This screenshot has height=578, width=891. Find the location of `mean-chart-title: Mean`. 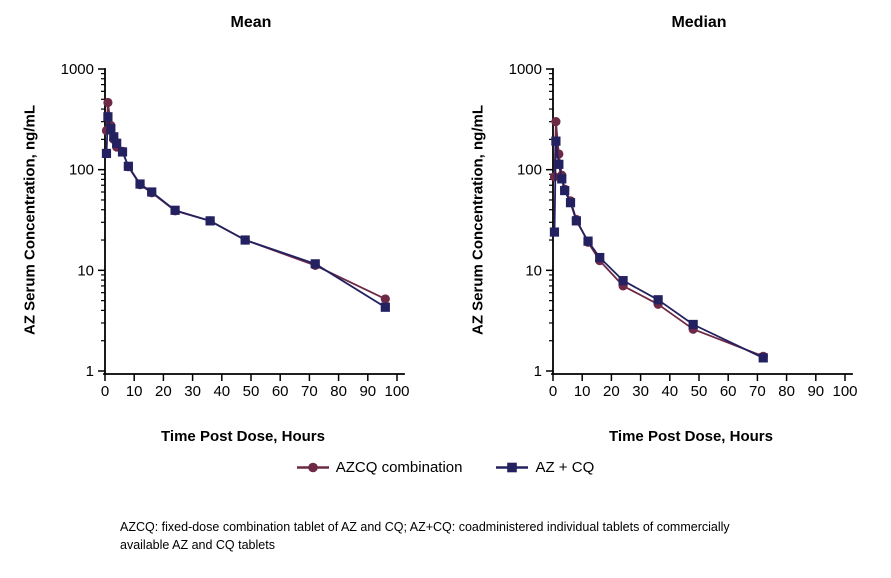

mean-chart-title: Mean is located at coordinates (251, 22).